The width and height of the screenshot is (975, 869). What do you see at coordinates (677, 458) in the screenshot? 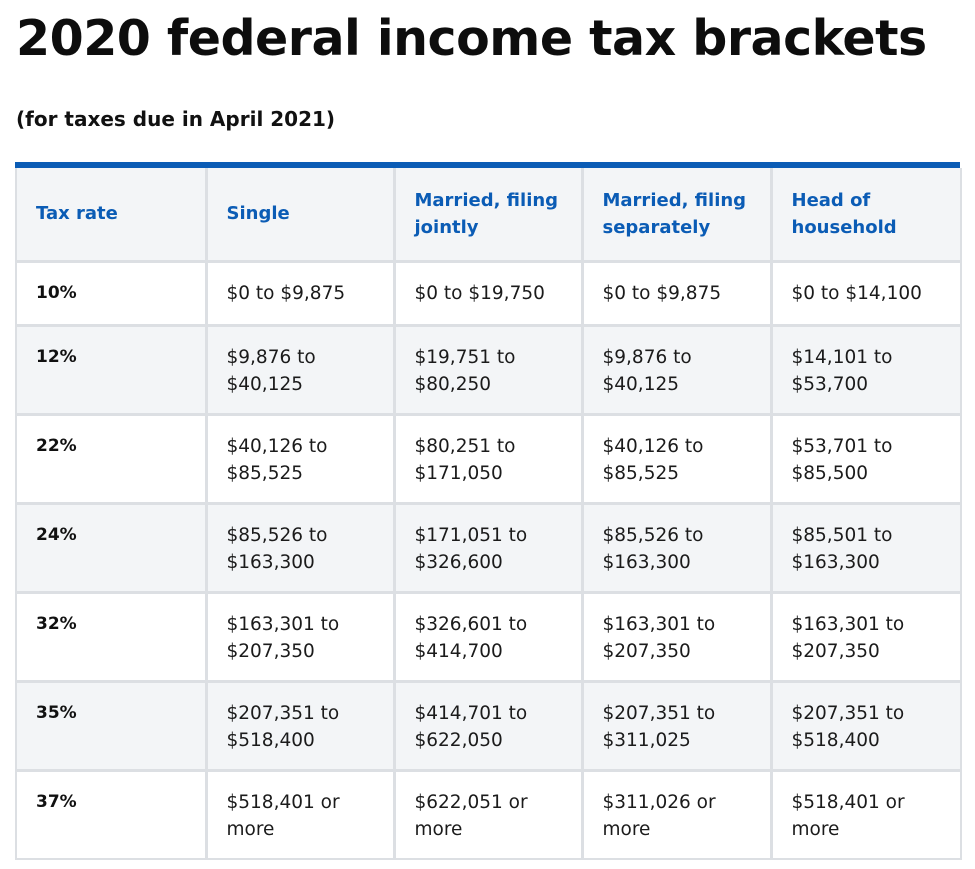
I see `married-separately-range-cell: $40,126 to $85,525` at bounding box center [677, 458].